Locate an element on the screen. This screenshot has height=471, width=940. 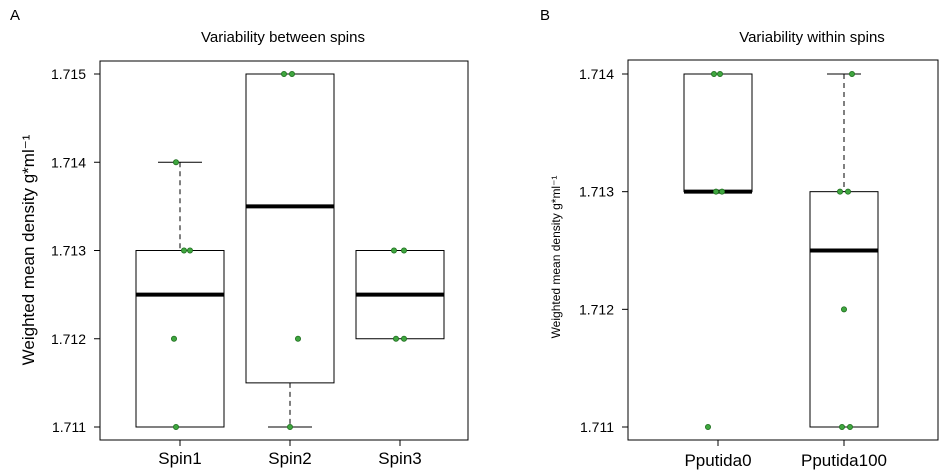
panel-b-y-ticks: 1.711 1.712 1.713 1.714 is located at coordinates (603, 250).